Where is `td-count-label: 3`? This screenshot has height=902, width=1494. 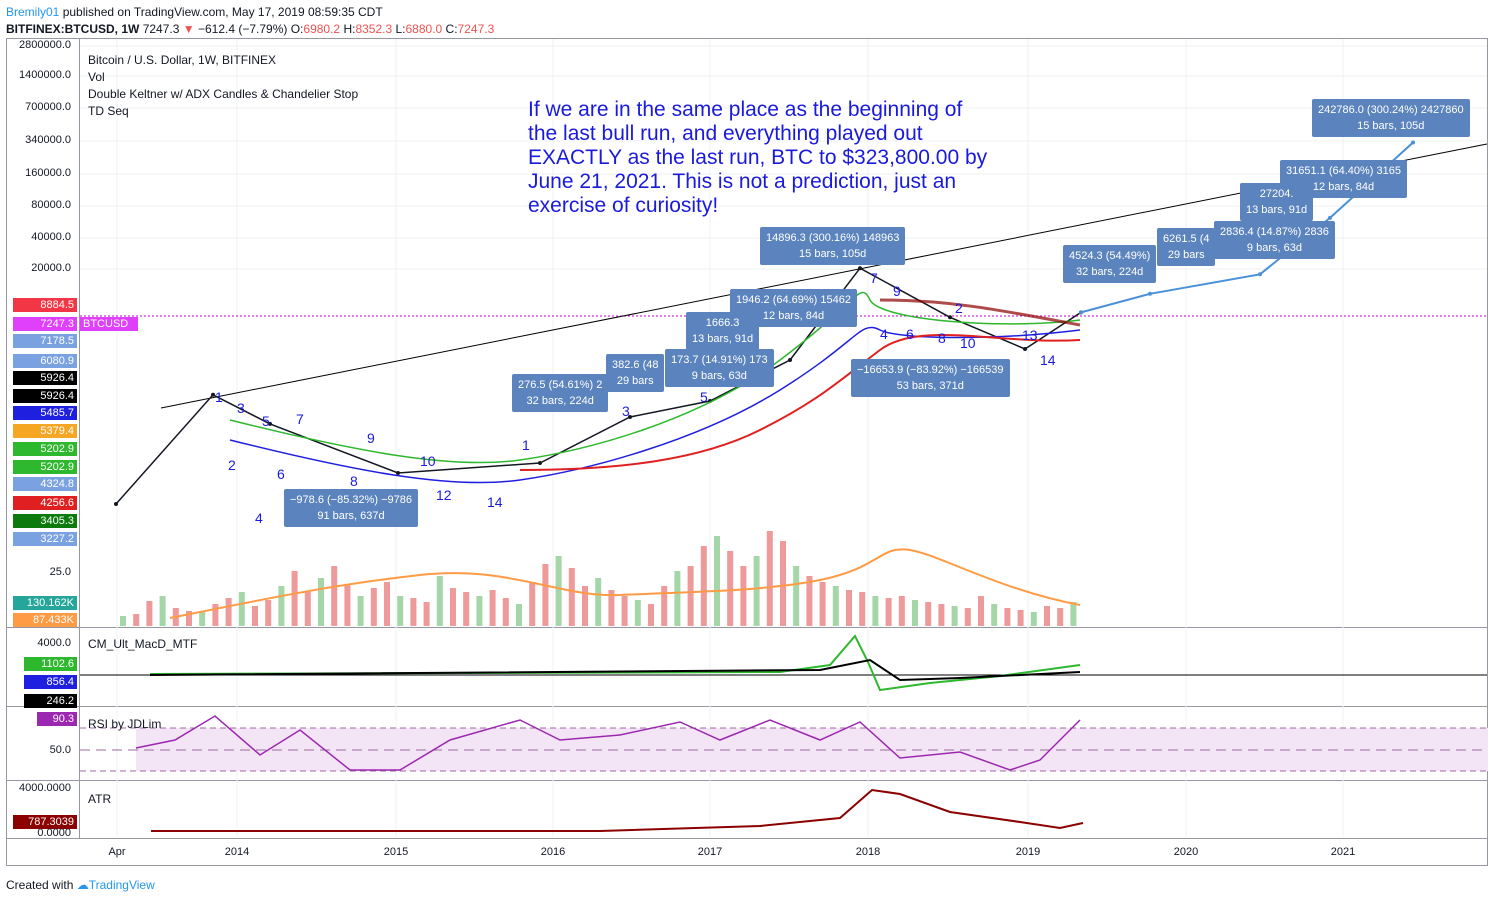
td-count-label: 3 is located at coordinates (241, 408).